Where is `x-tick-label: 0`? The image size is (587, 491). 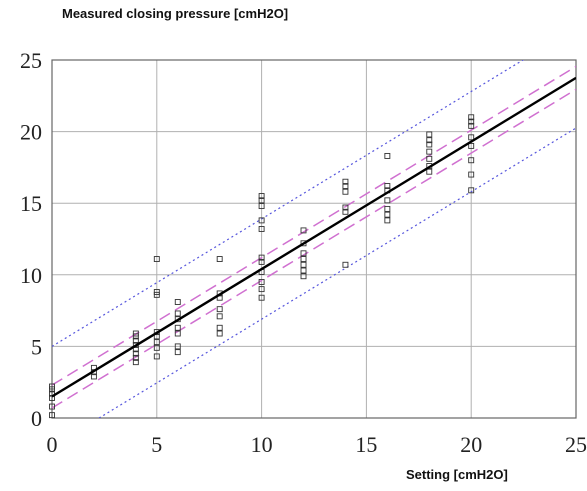 x-tick-label: 0 is located at coordinates (52, 444).